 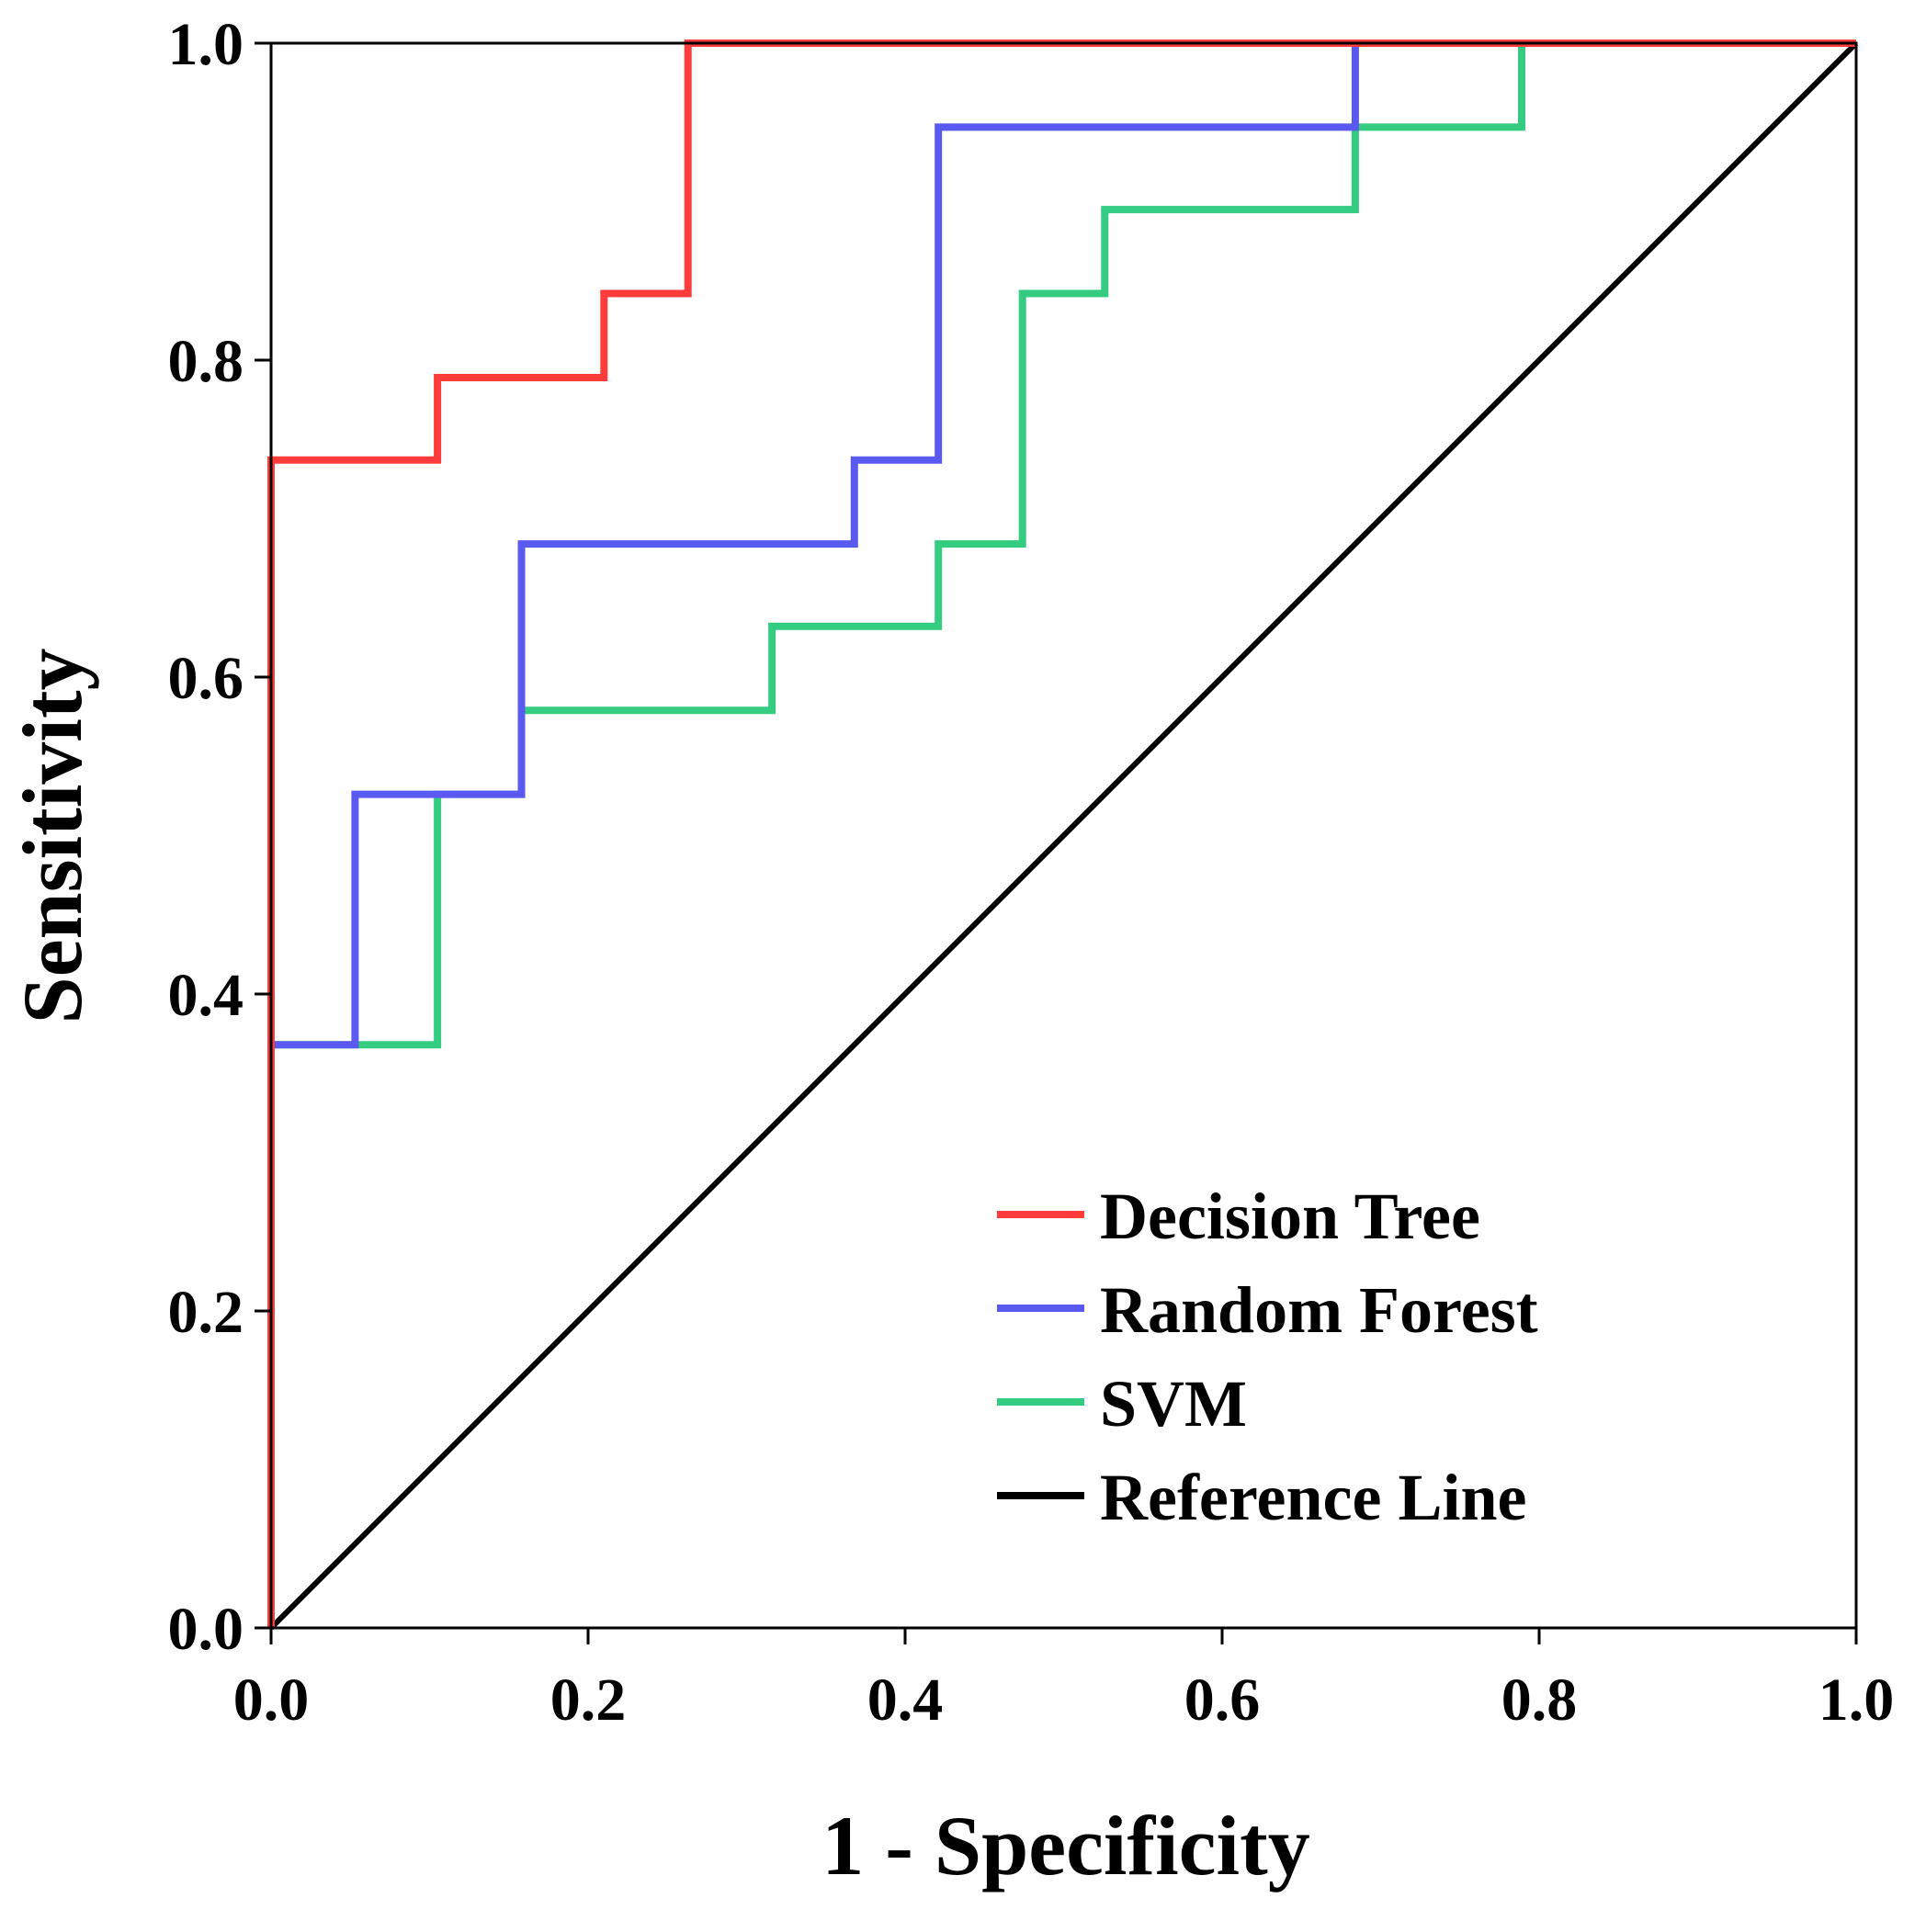 What do you see at coordinates (1539, 1700) in the screenshot?
I see `x-tick-label: 0.8` at bounding box center [1539, 1700].